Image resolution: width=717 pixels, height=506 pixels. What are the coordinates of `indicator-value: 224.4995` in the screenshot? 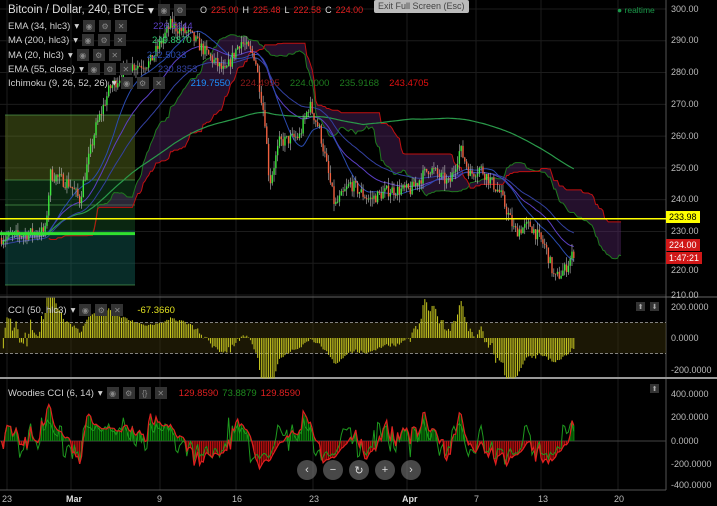 It's located at (260, 83).